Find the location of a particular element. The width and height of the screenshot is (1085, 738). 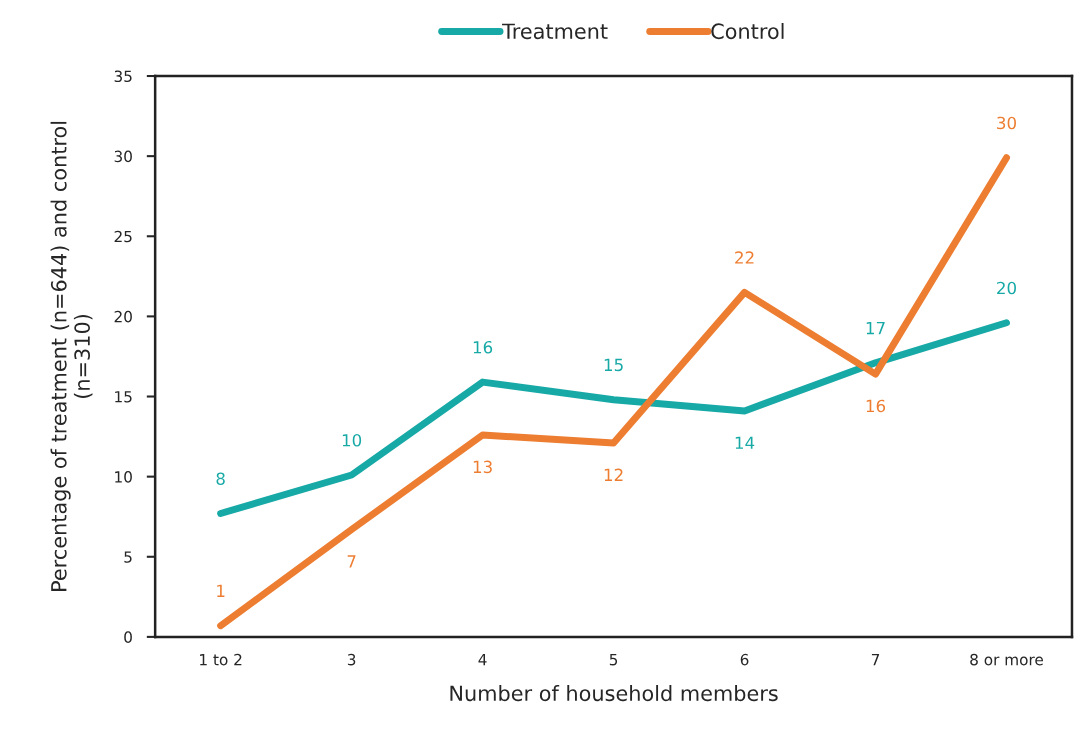

data-label: 10 is located at coordinates (352, 440).